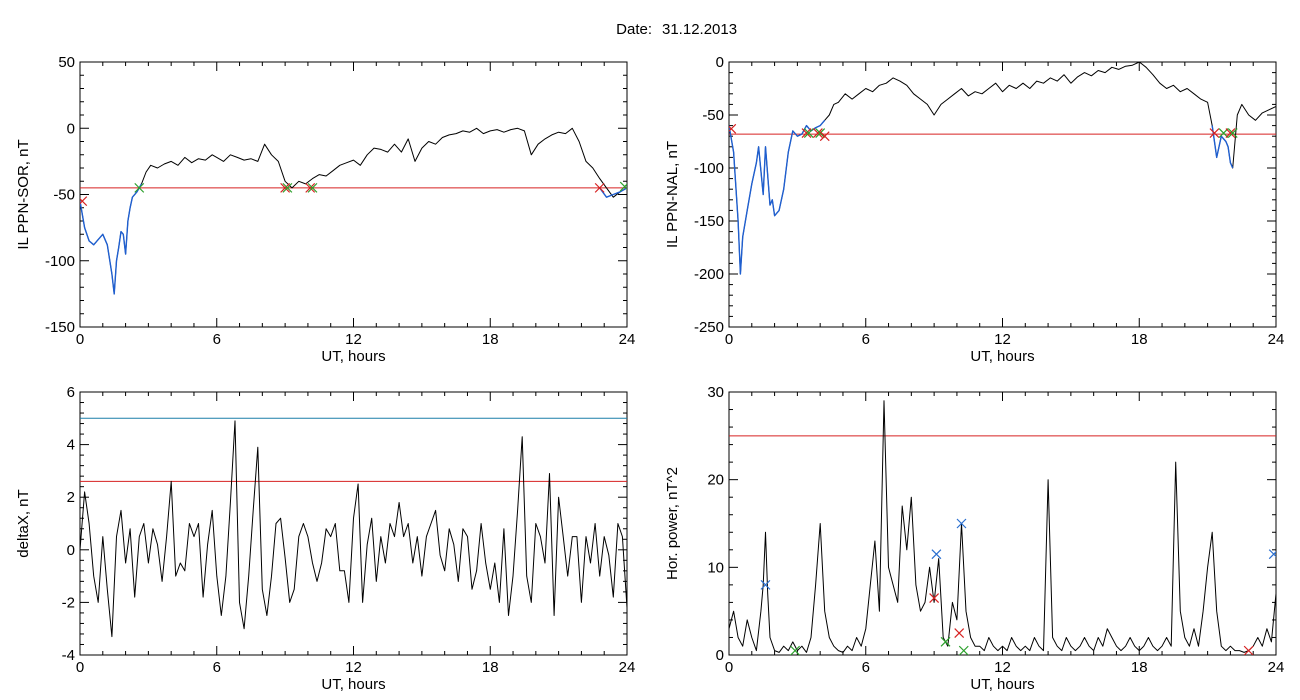  I want to click on y-tick-label: 20, so click(715, 480).